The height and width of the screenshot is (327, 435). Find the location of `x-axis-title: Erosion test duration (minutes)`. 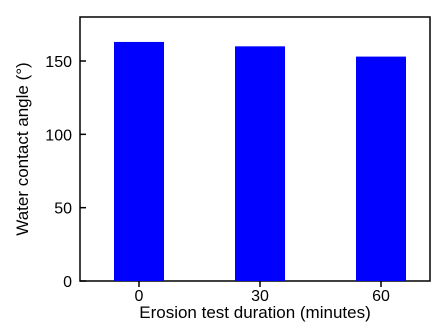

x-axis-title: Erosion test duration (minutes) is located at coordinates (255, 312).